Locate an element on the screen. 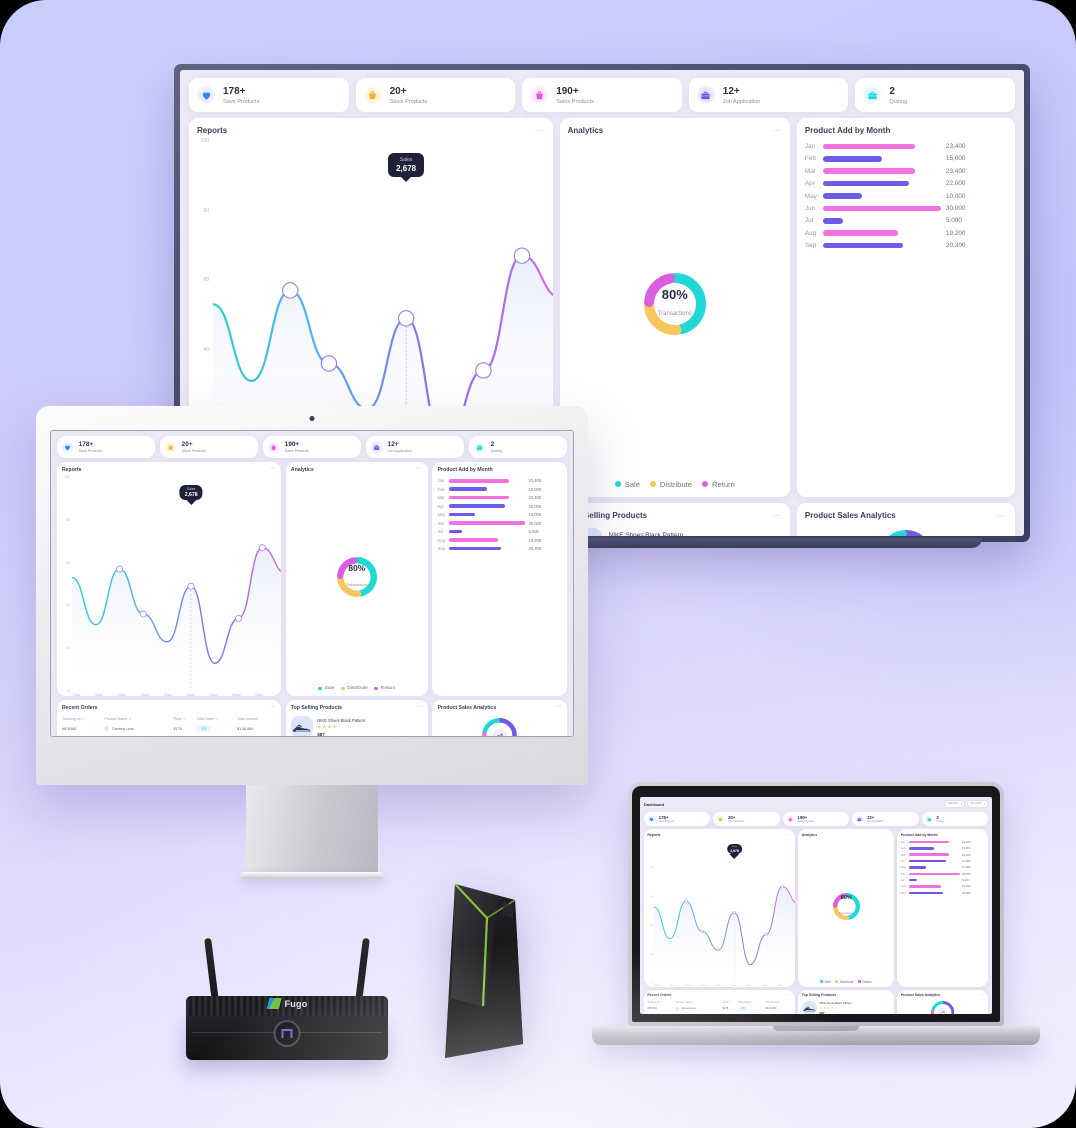 Image resolution: width=1076 pixels, height=1128 pixels. y-axis-tick: 0 is located at coordinates (68, 691).